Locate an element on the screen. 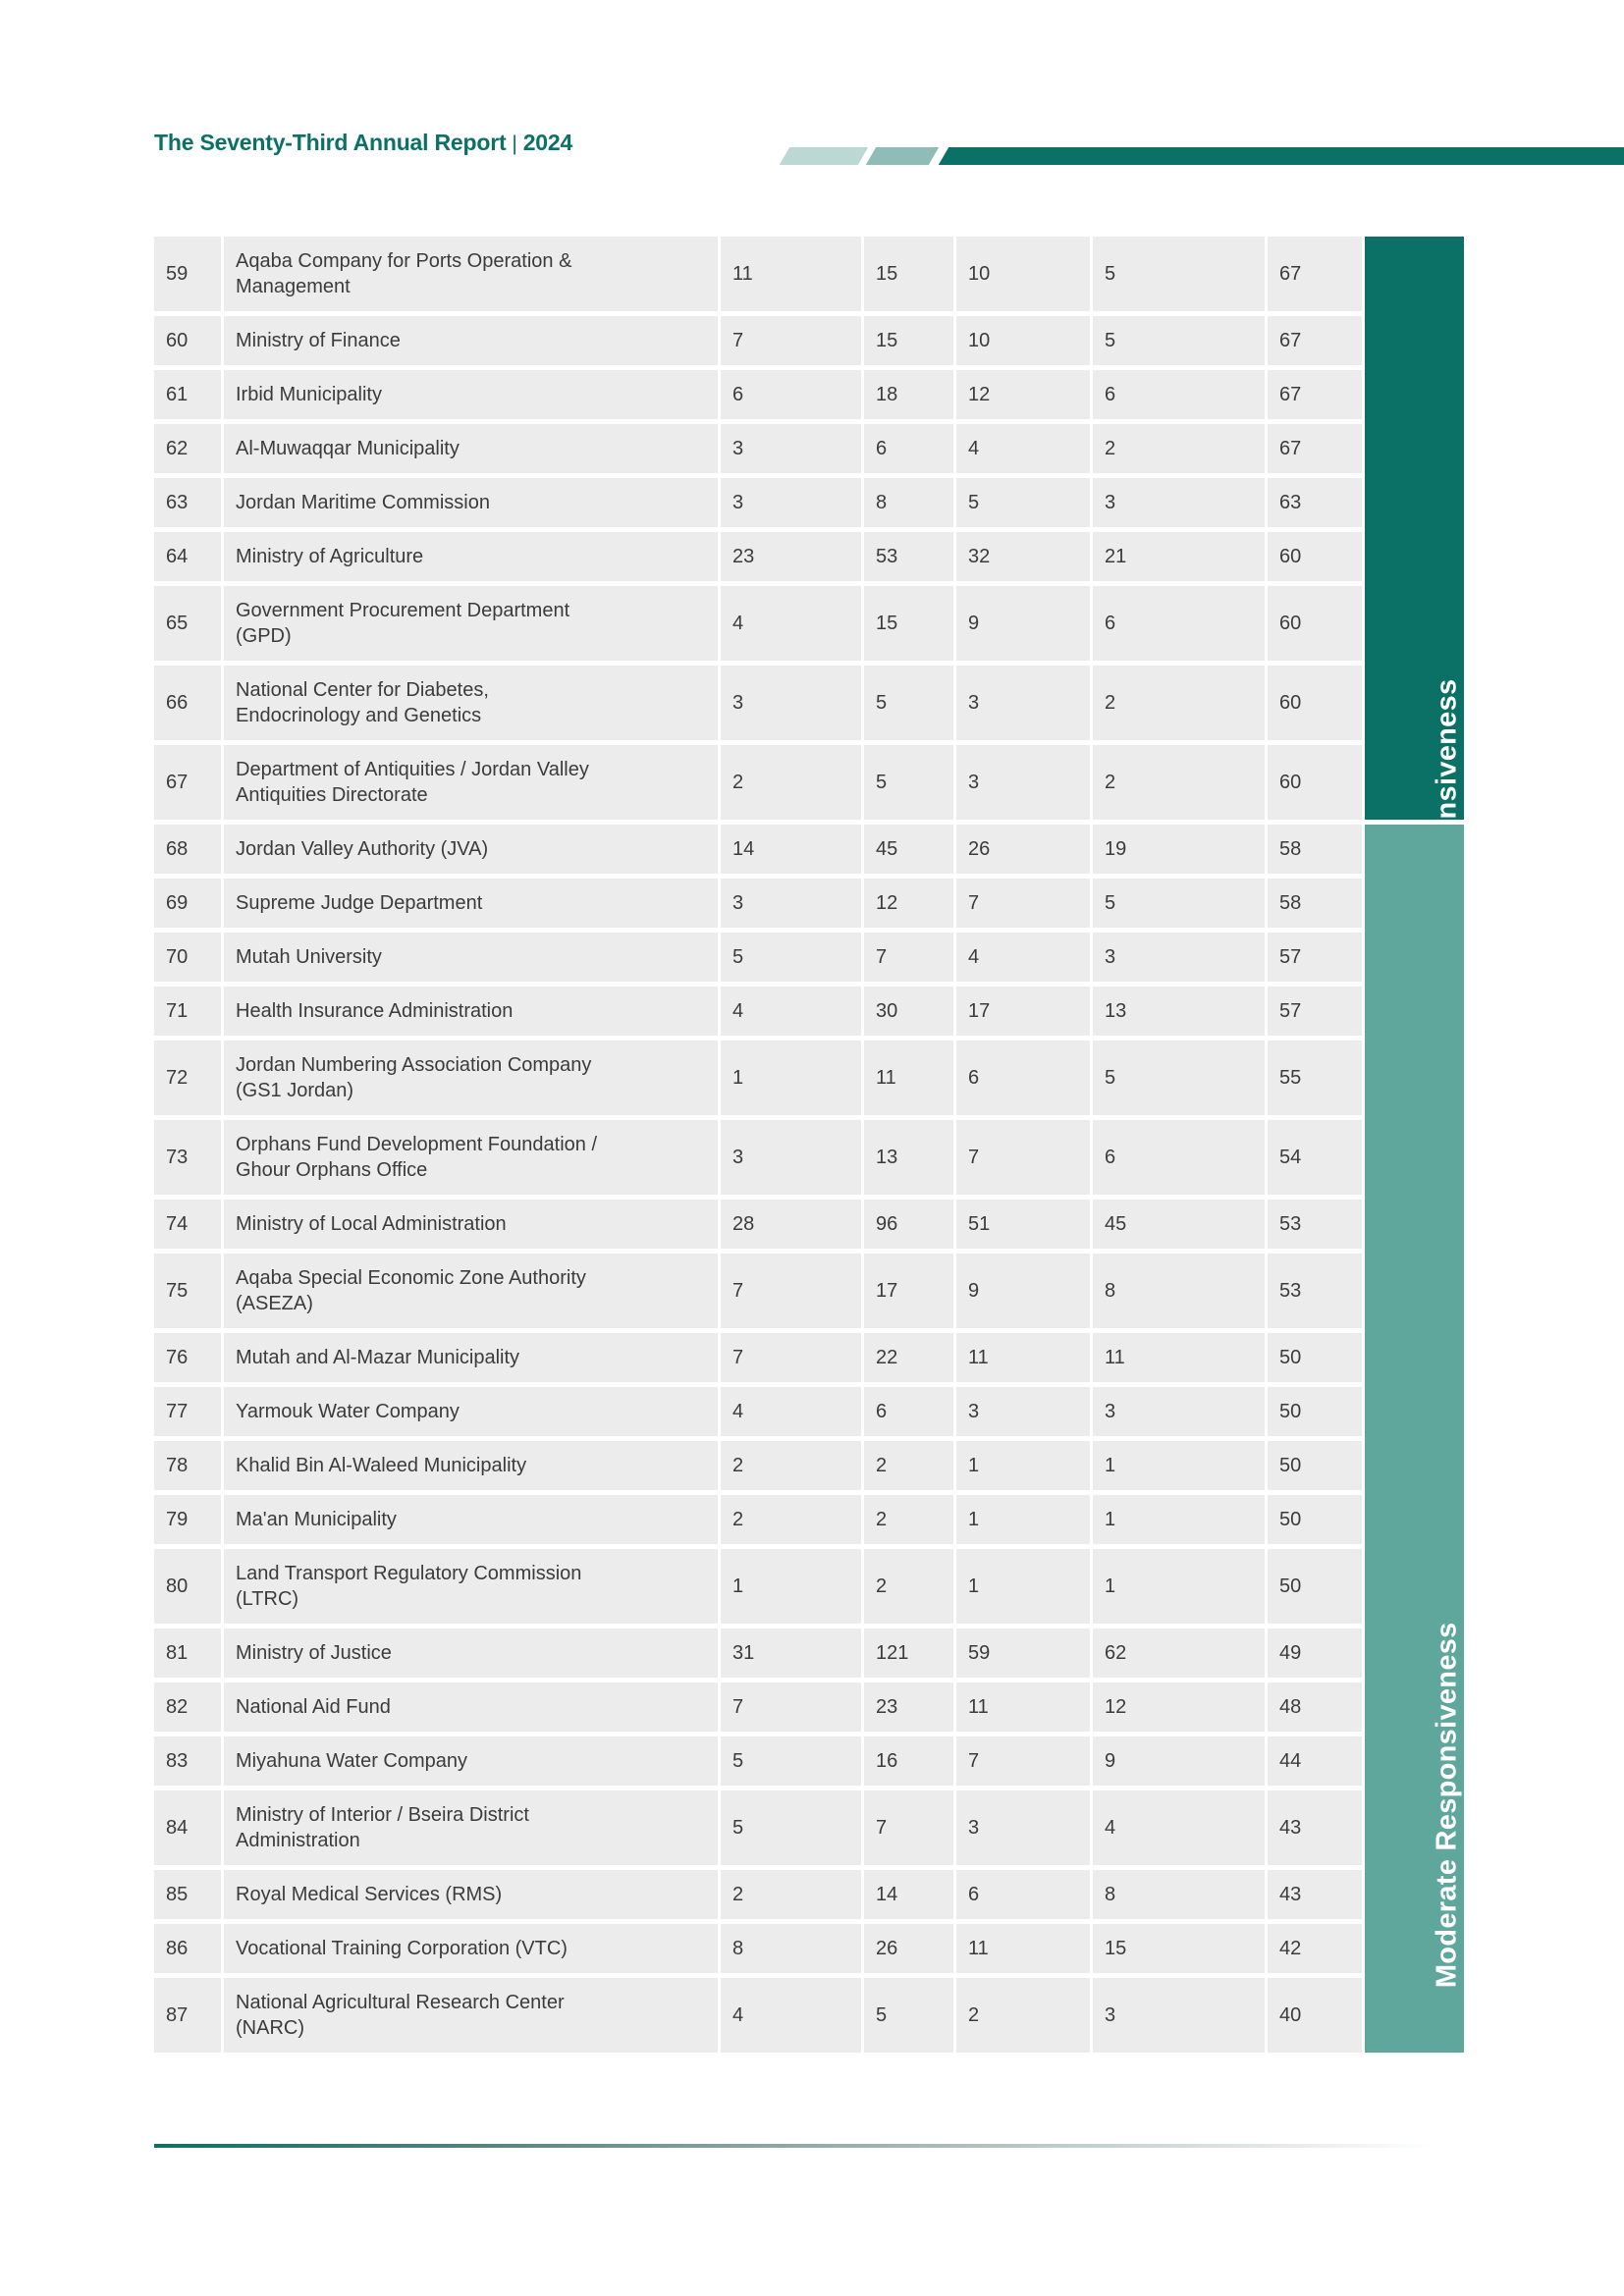 The image size is (1624, 2296). row-value-2: 121 is located at coordinates (908, 1653).